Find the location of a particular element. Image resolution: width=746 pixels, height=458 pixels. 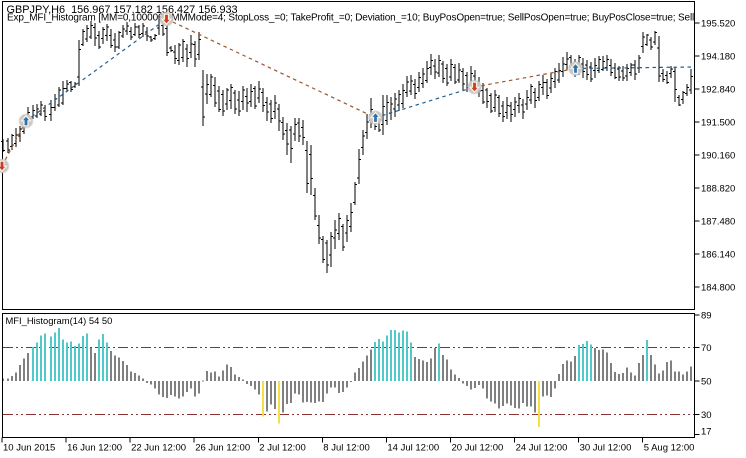

svg-text: 20 Jul 12:00 is located at coordinates (478, 448).